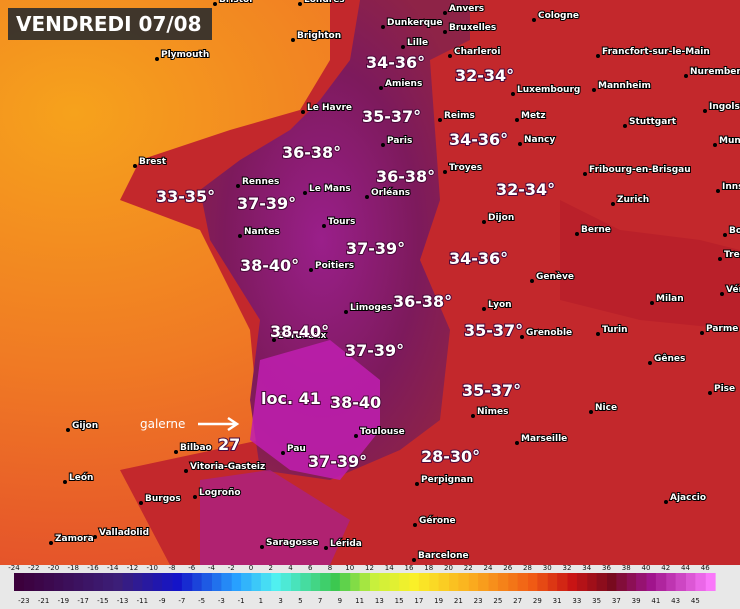 The width and height of the screenshot is (740, 609). What do you see at coordinates (533, 116) in the screenshot?
I see `city-label: Metz` at bounding box center [533, 116].